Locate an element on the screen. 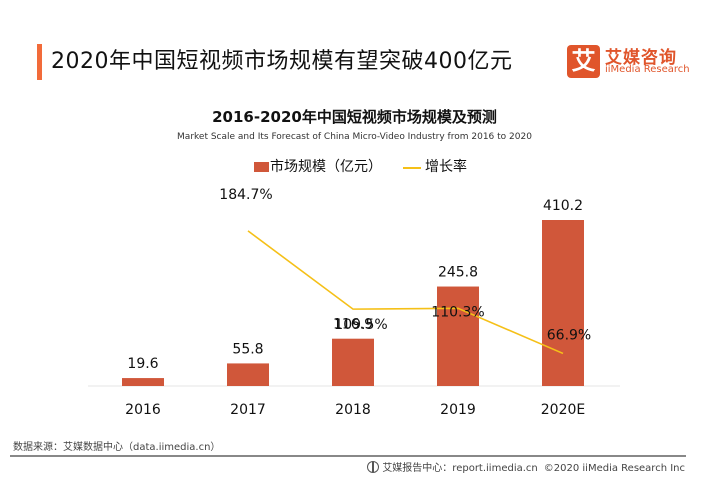  logo-name-en: iiMedia Research is located at coordinates (647, 69).